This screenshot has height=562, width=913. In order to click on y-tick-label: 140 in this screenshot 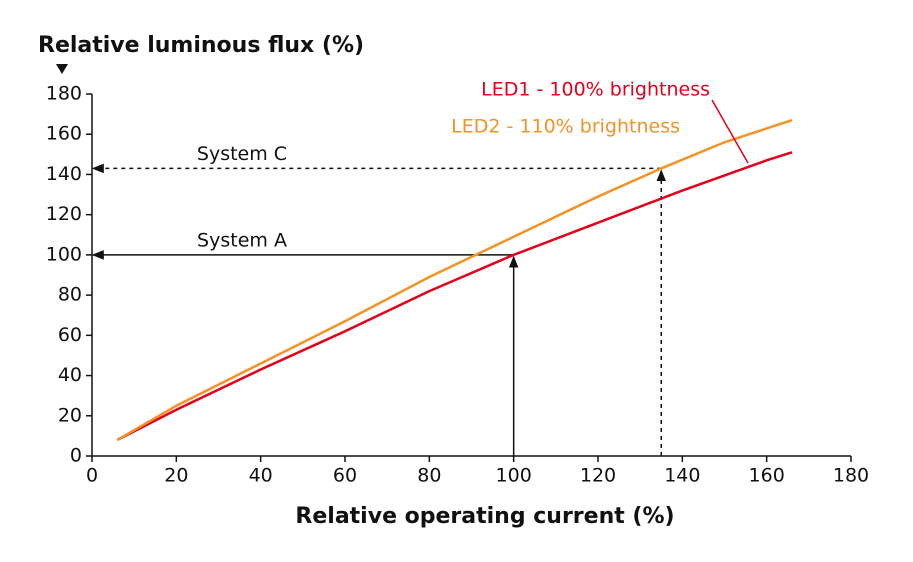, I will do `click(64, 174)`.